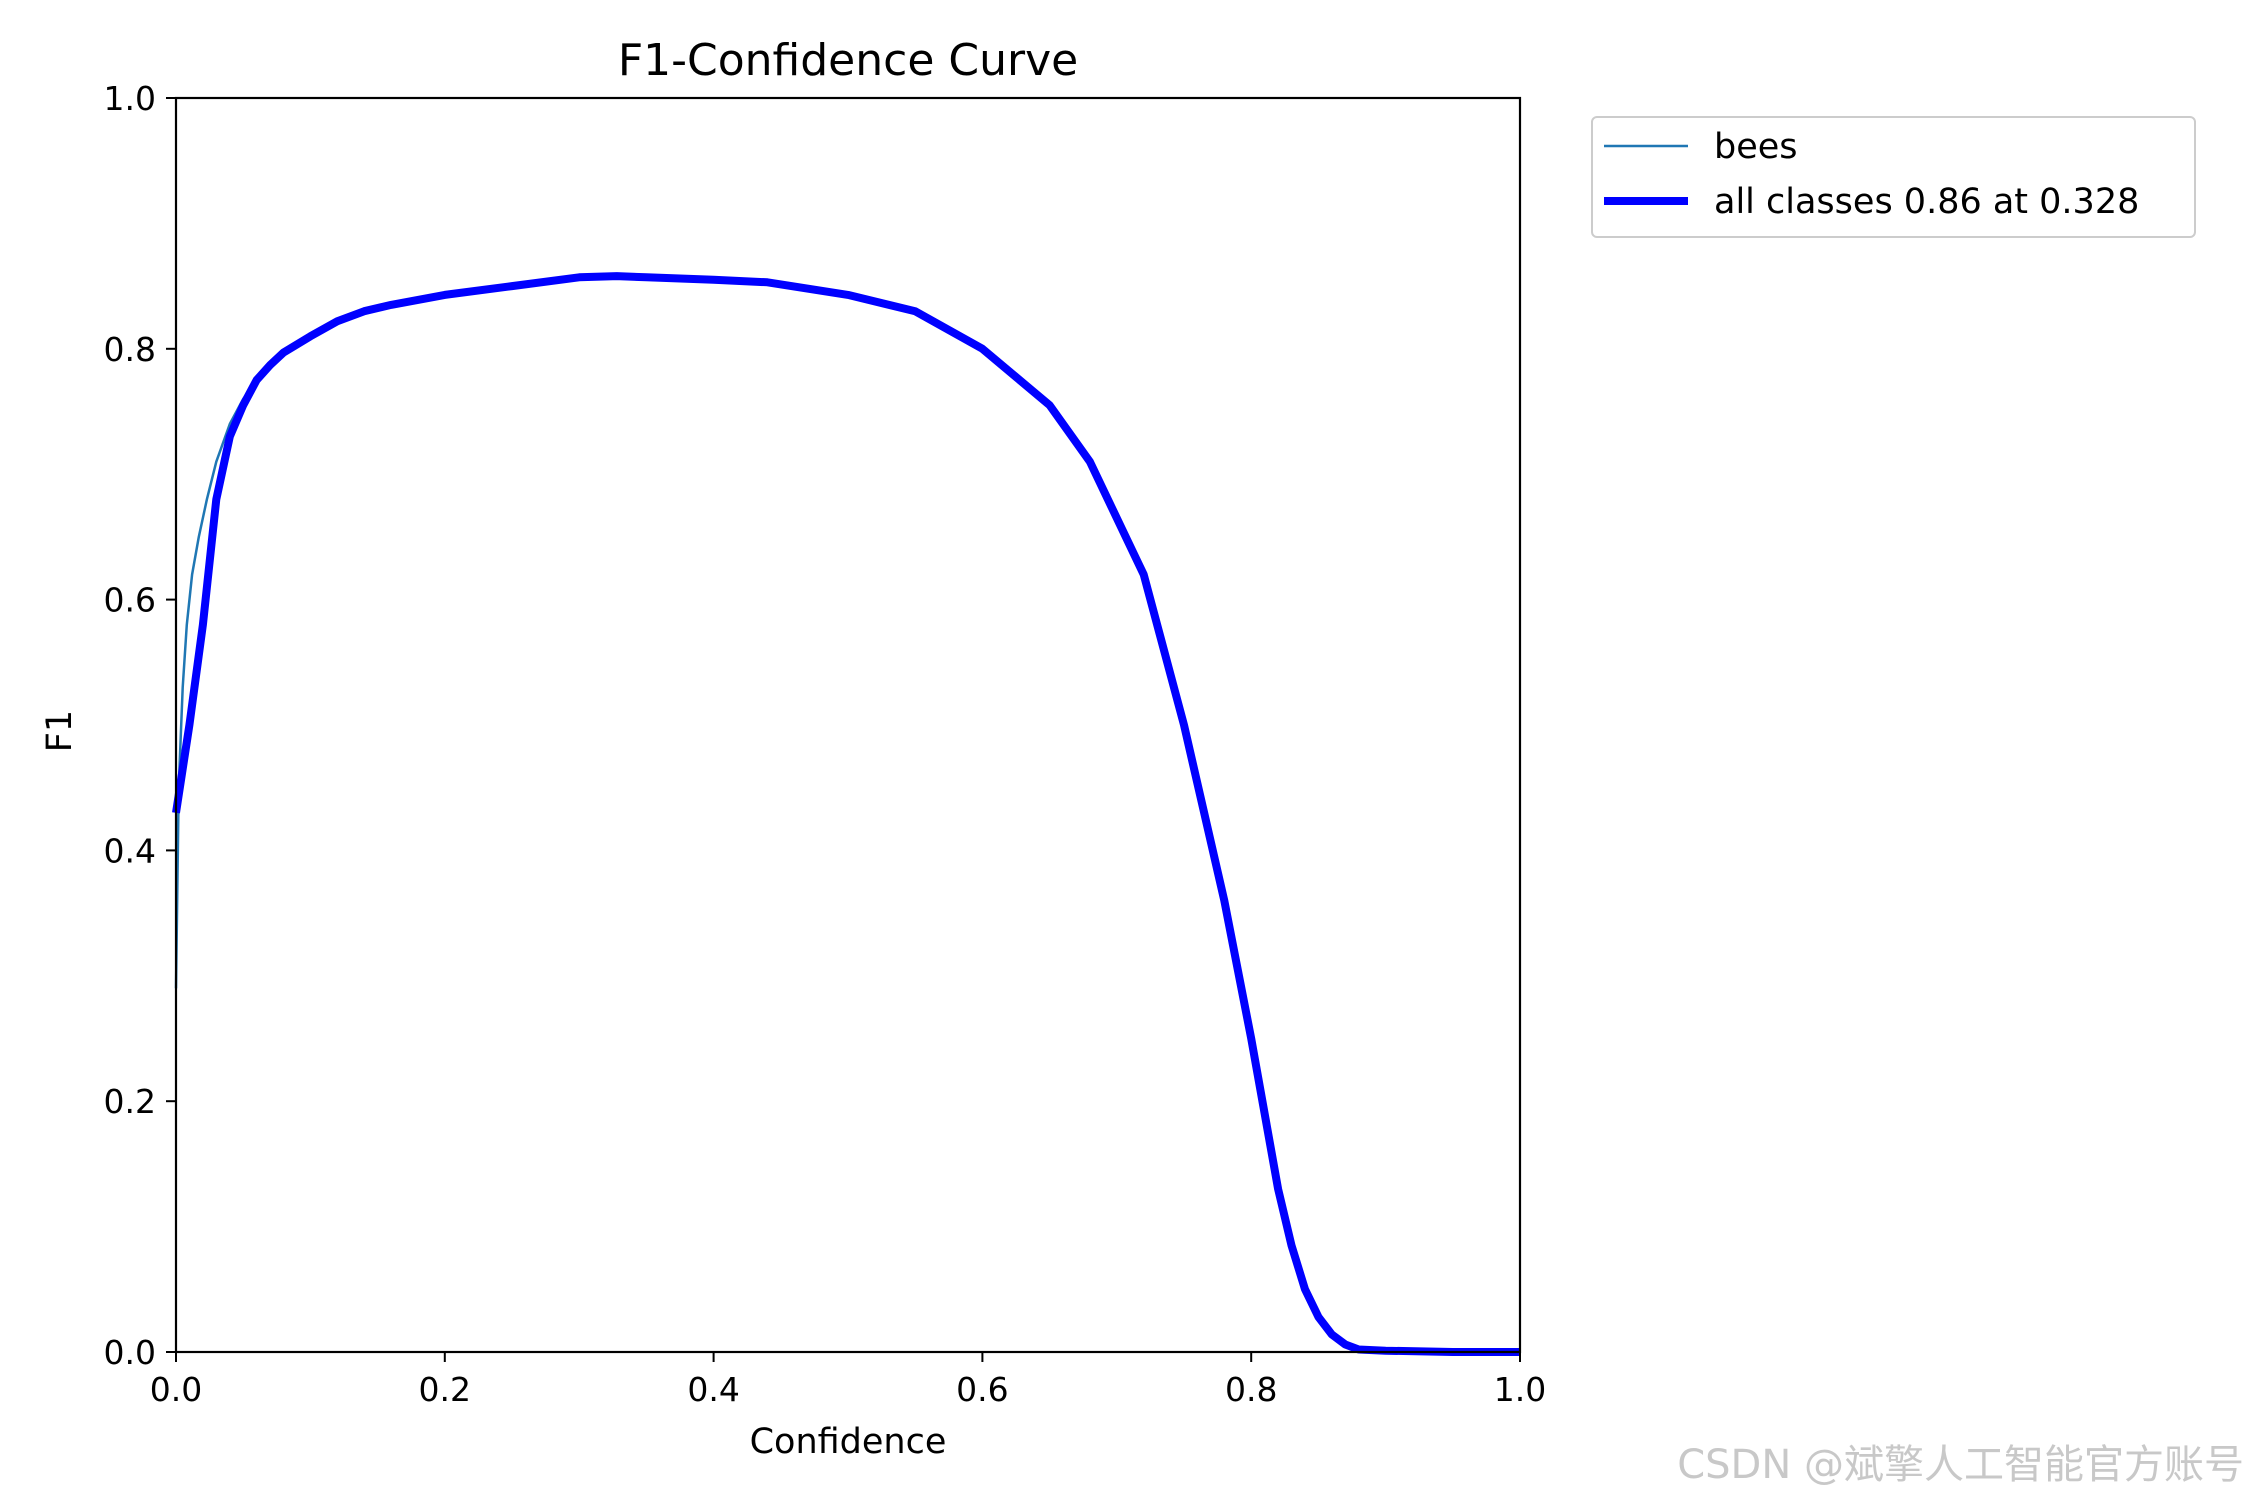 The height and width of the screenshot is (1500, 2250). I want to click on x-tick-label: 0.2, so click(445, 1389).